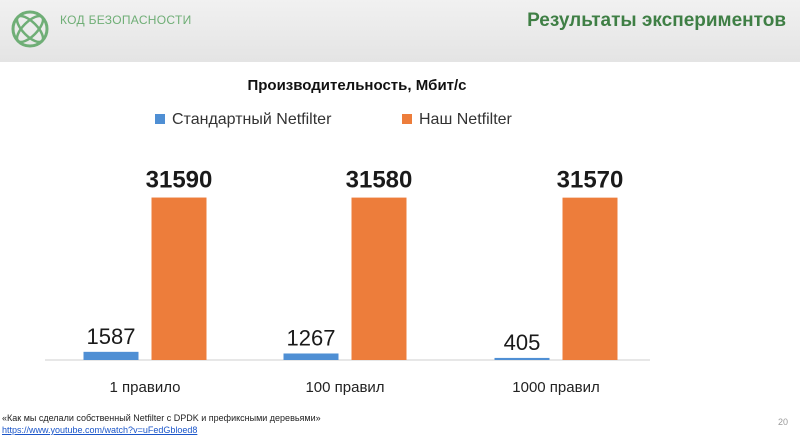  What do you see at coordinates (590, 180) in the screenshot?
I see `data-label-ours-2: 31570` at bounding box center [590, 180].